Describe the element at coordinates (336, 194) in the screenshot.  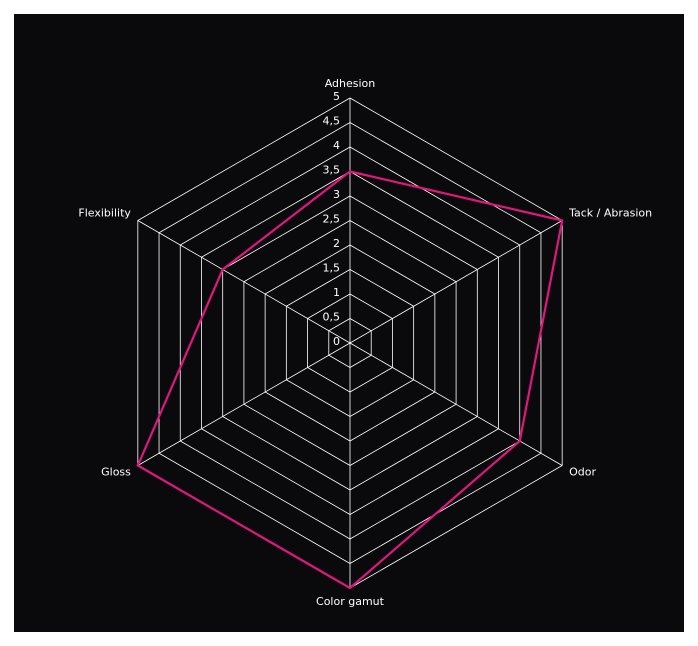
I see `y-tick-label: 3` at that location.